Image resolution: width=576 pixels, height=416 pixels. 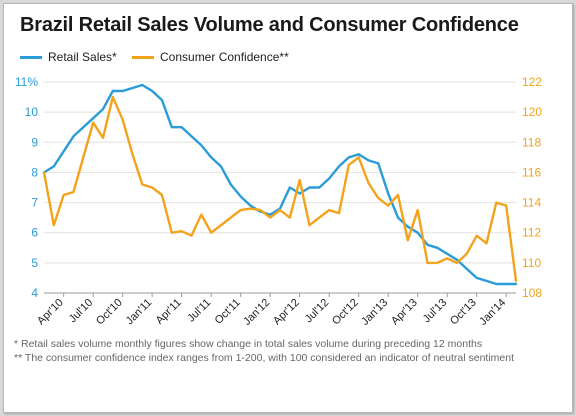 What do you see at coordinates (143, 58) in the screenshot?
I see `legend-swatch-consumer-confidence` at bounding box center [143, 58].